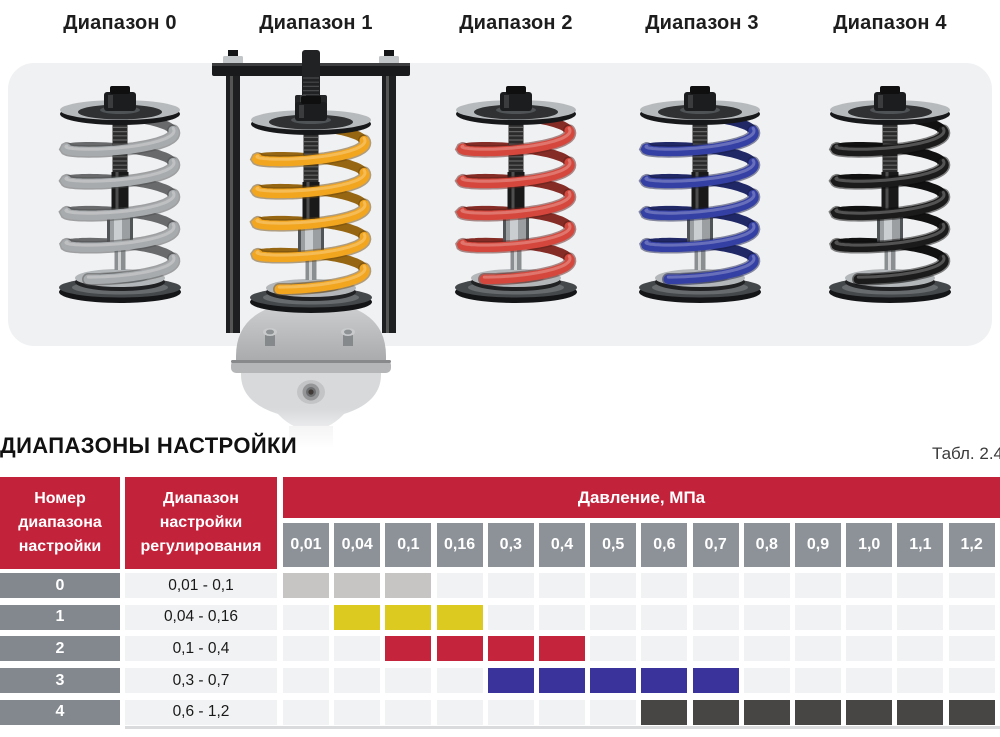 The height and width of the screenshot is (737, 1000). What do you see at coordinates (201, 523) in the screenshot?
I see `col-header-range: Диапазон настройки регулирования` at bounding box center [201, 523].